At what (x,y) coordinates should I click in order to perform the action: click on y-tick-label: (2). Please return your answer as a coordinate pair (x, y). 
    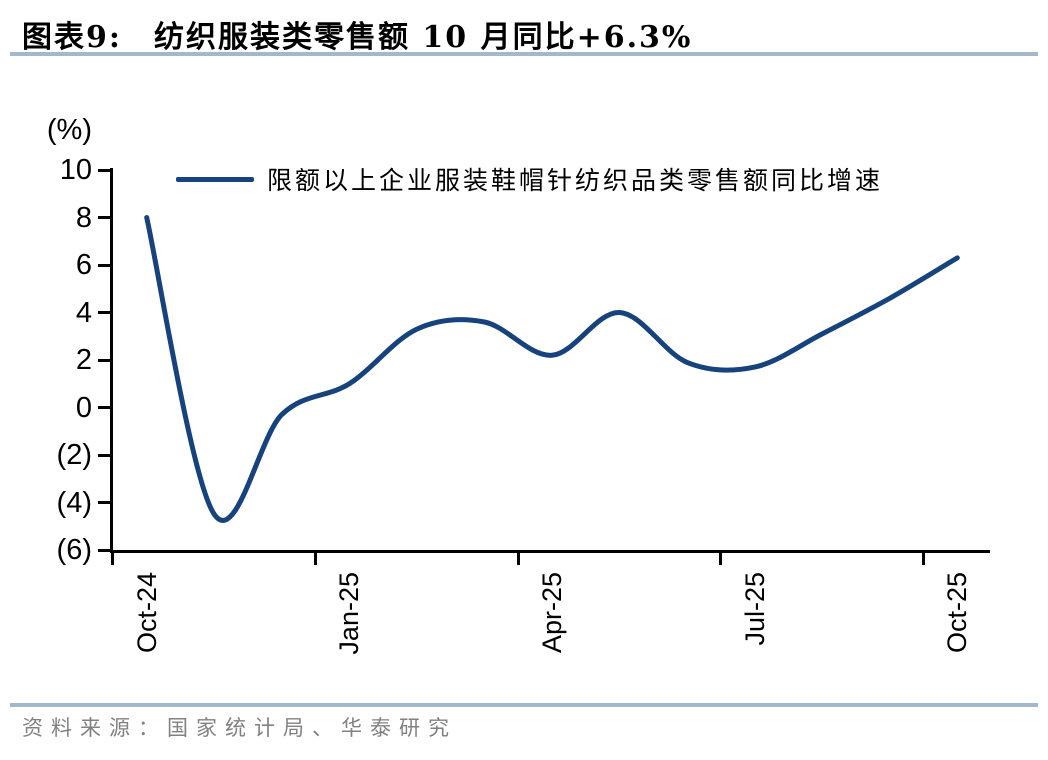
    Looking at the image, I should click on (74, 455).